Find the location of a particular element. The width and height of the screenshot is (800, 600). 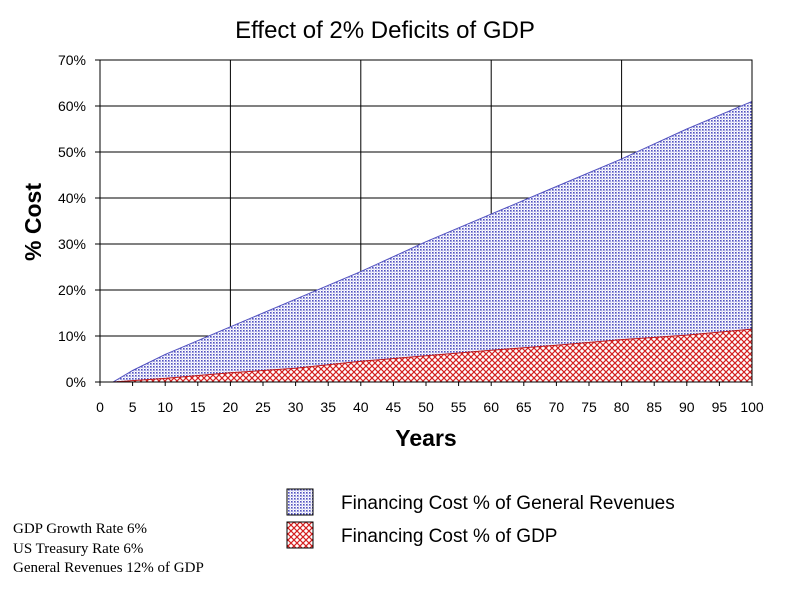

legend-swatch-general-revenues is located at coordinates (300, 502).